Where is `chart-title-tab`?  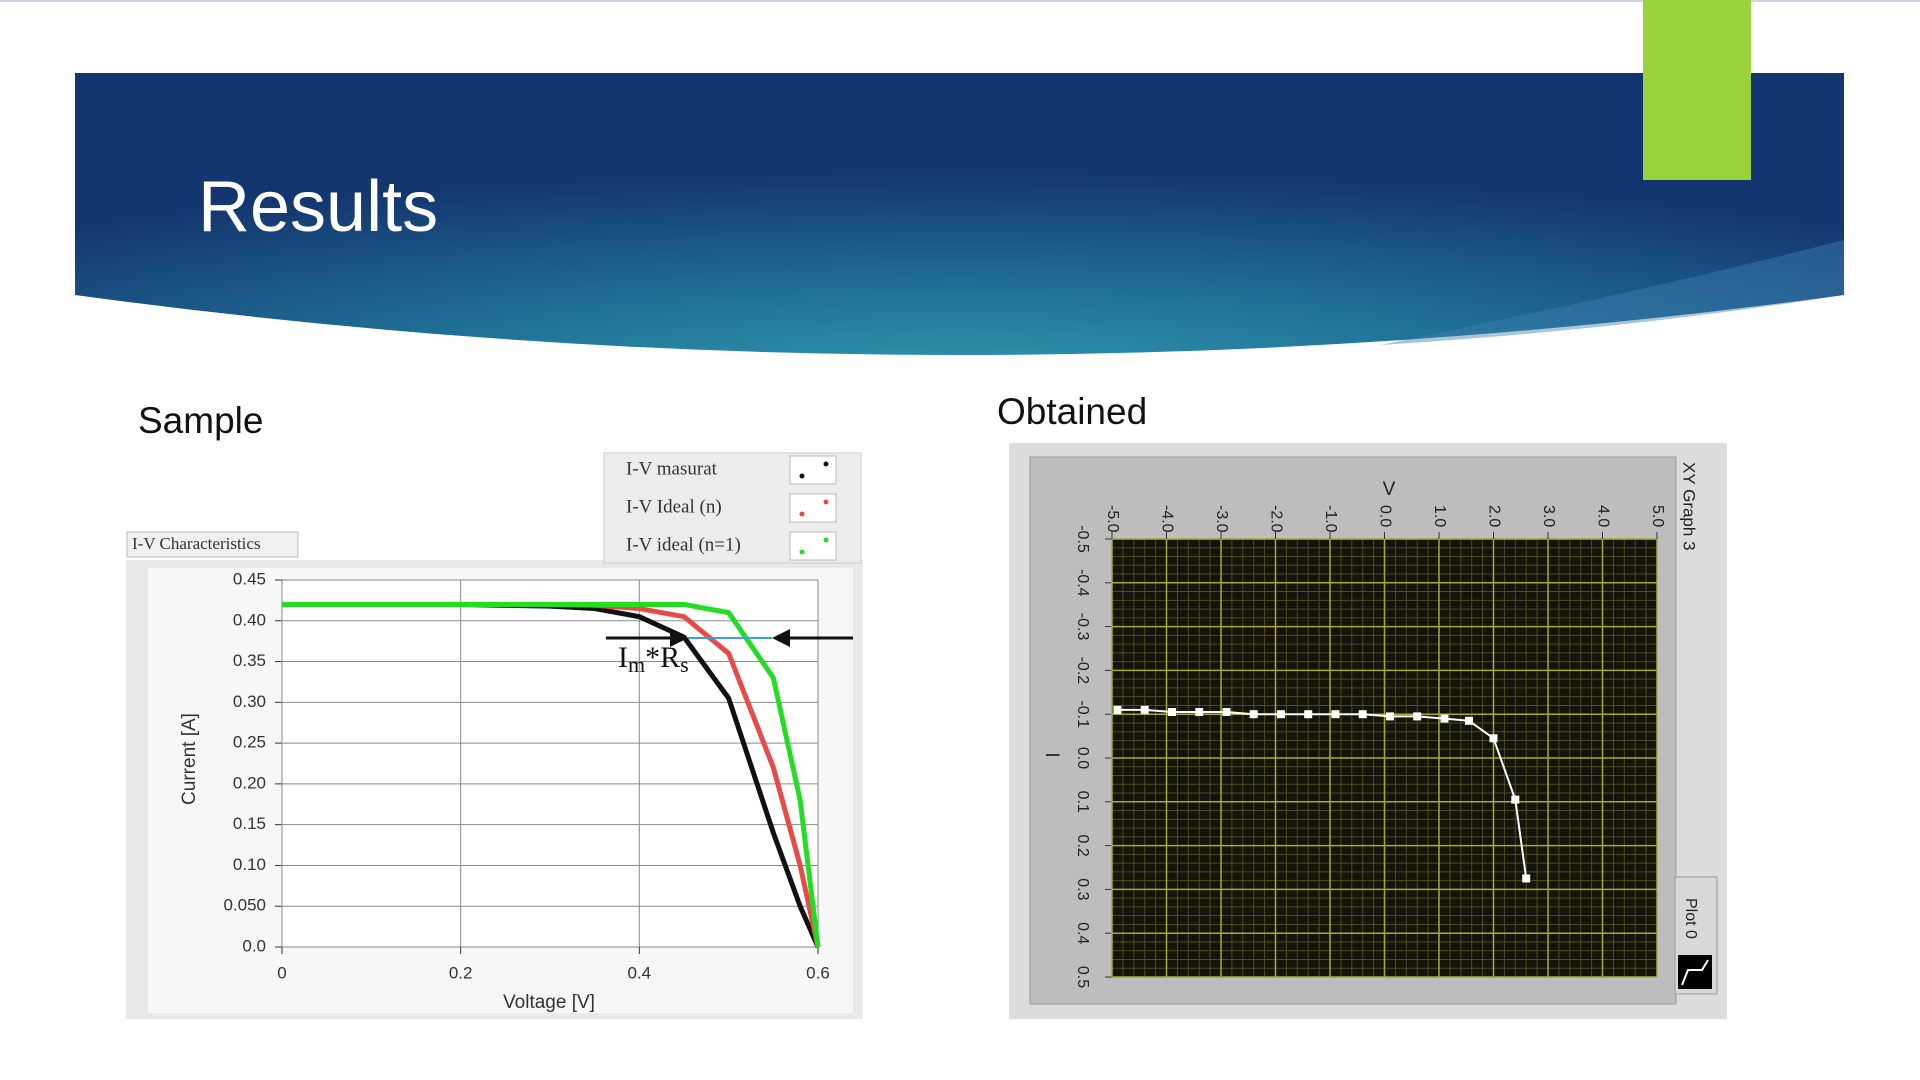
chart-title-tab is located at coordinates (212, 544).